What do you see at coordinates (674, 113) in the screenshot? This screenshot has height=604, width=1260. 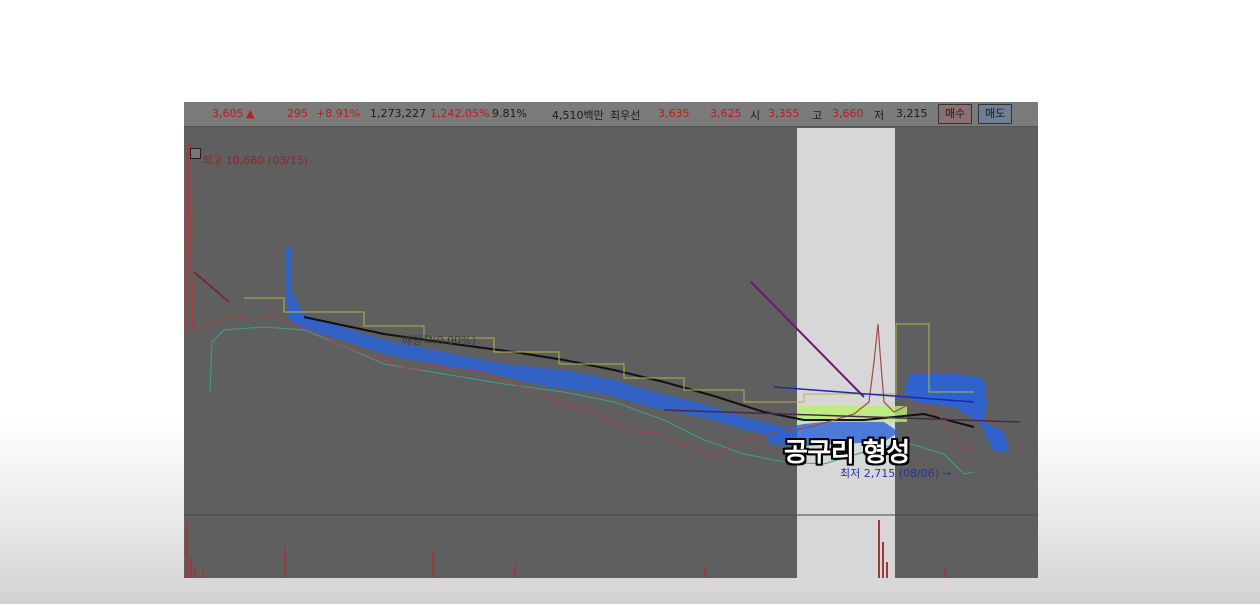 I see `ask-price: 3,635` at bounding box center [674, 113].